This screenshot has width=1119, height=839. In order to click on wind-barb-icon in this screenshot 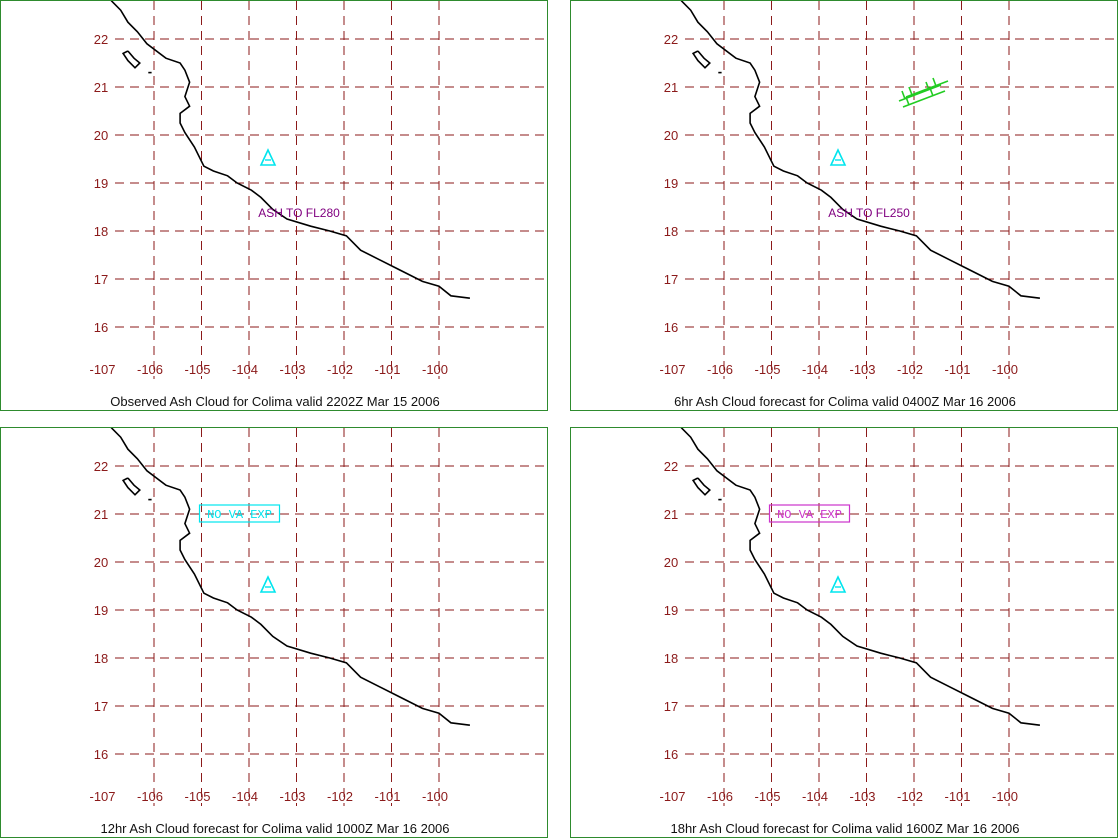, I will do `click(923, 92)`.